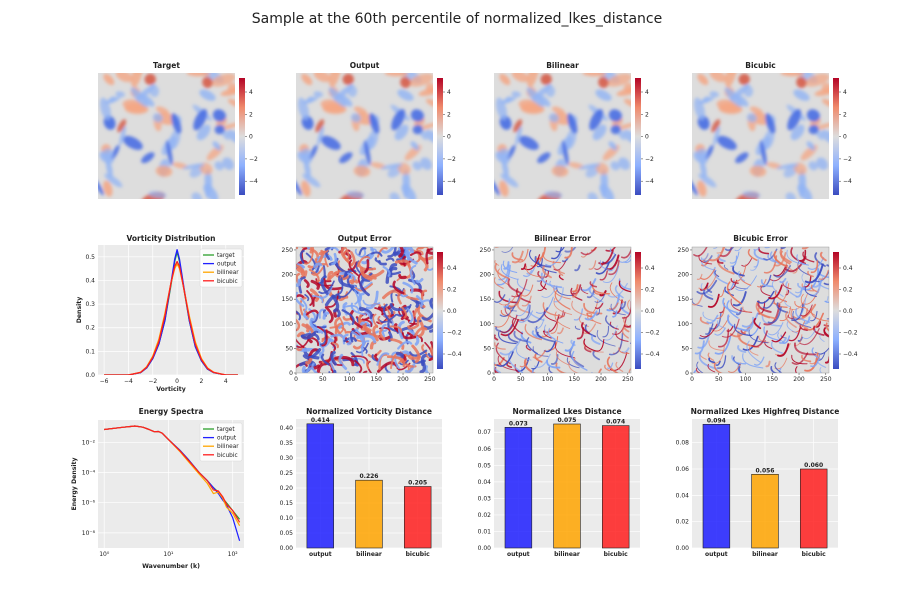  Describe the element at coordinates (228, 447) in the screenshot. I see `legend-label-bilinear: bilinear` at that location.